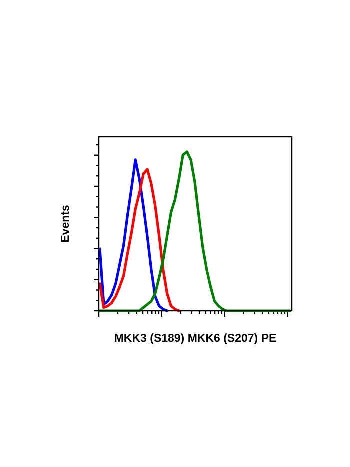  Describe the element at coordinates (195, 339) in the screenshot. I see `x-axis-title: MKK3 (S189) MKK6 (S207) PE` at that location.